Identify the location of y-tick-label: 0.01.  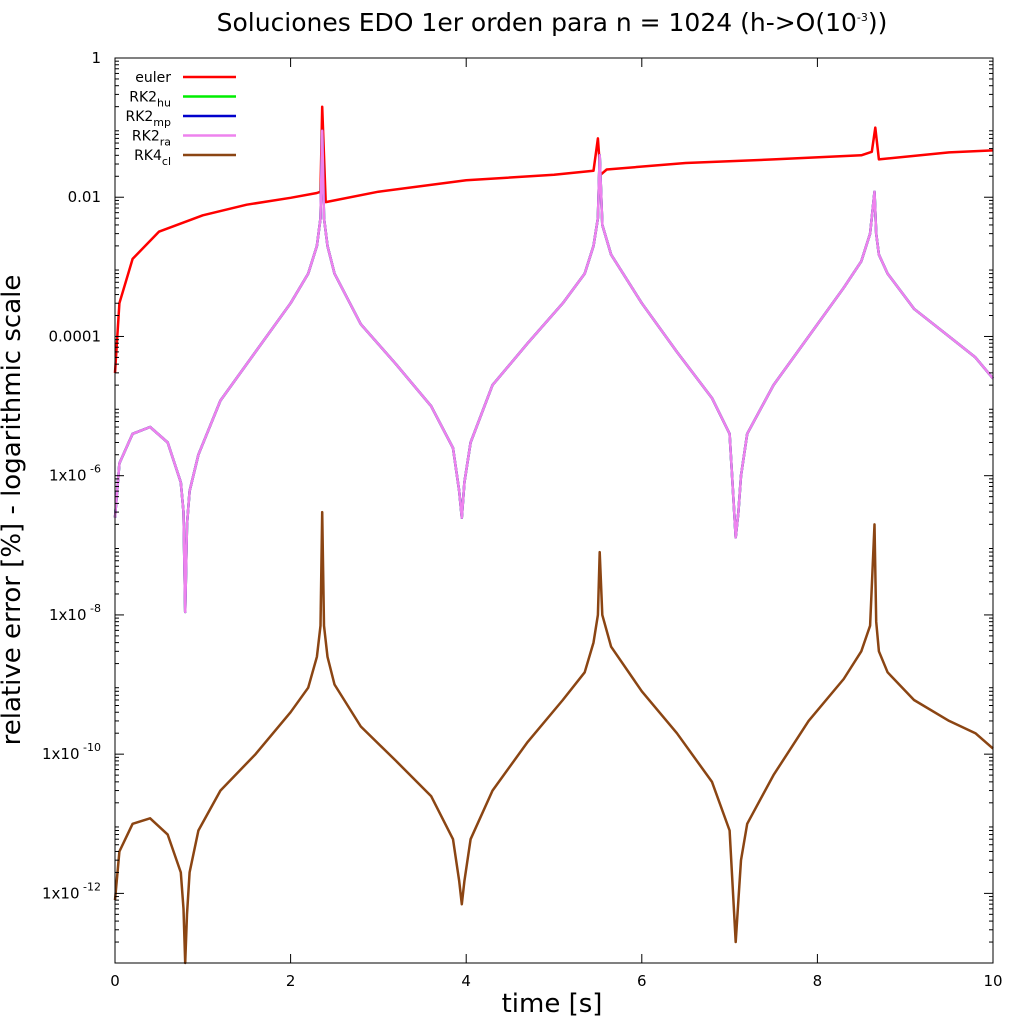
(84, 197).